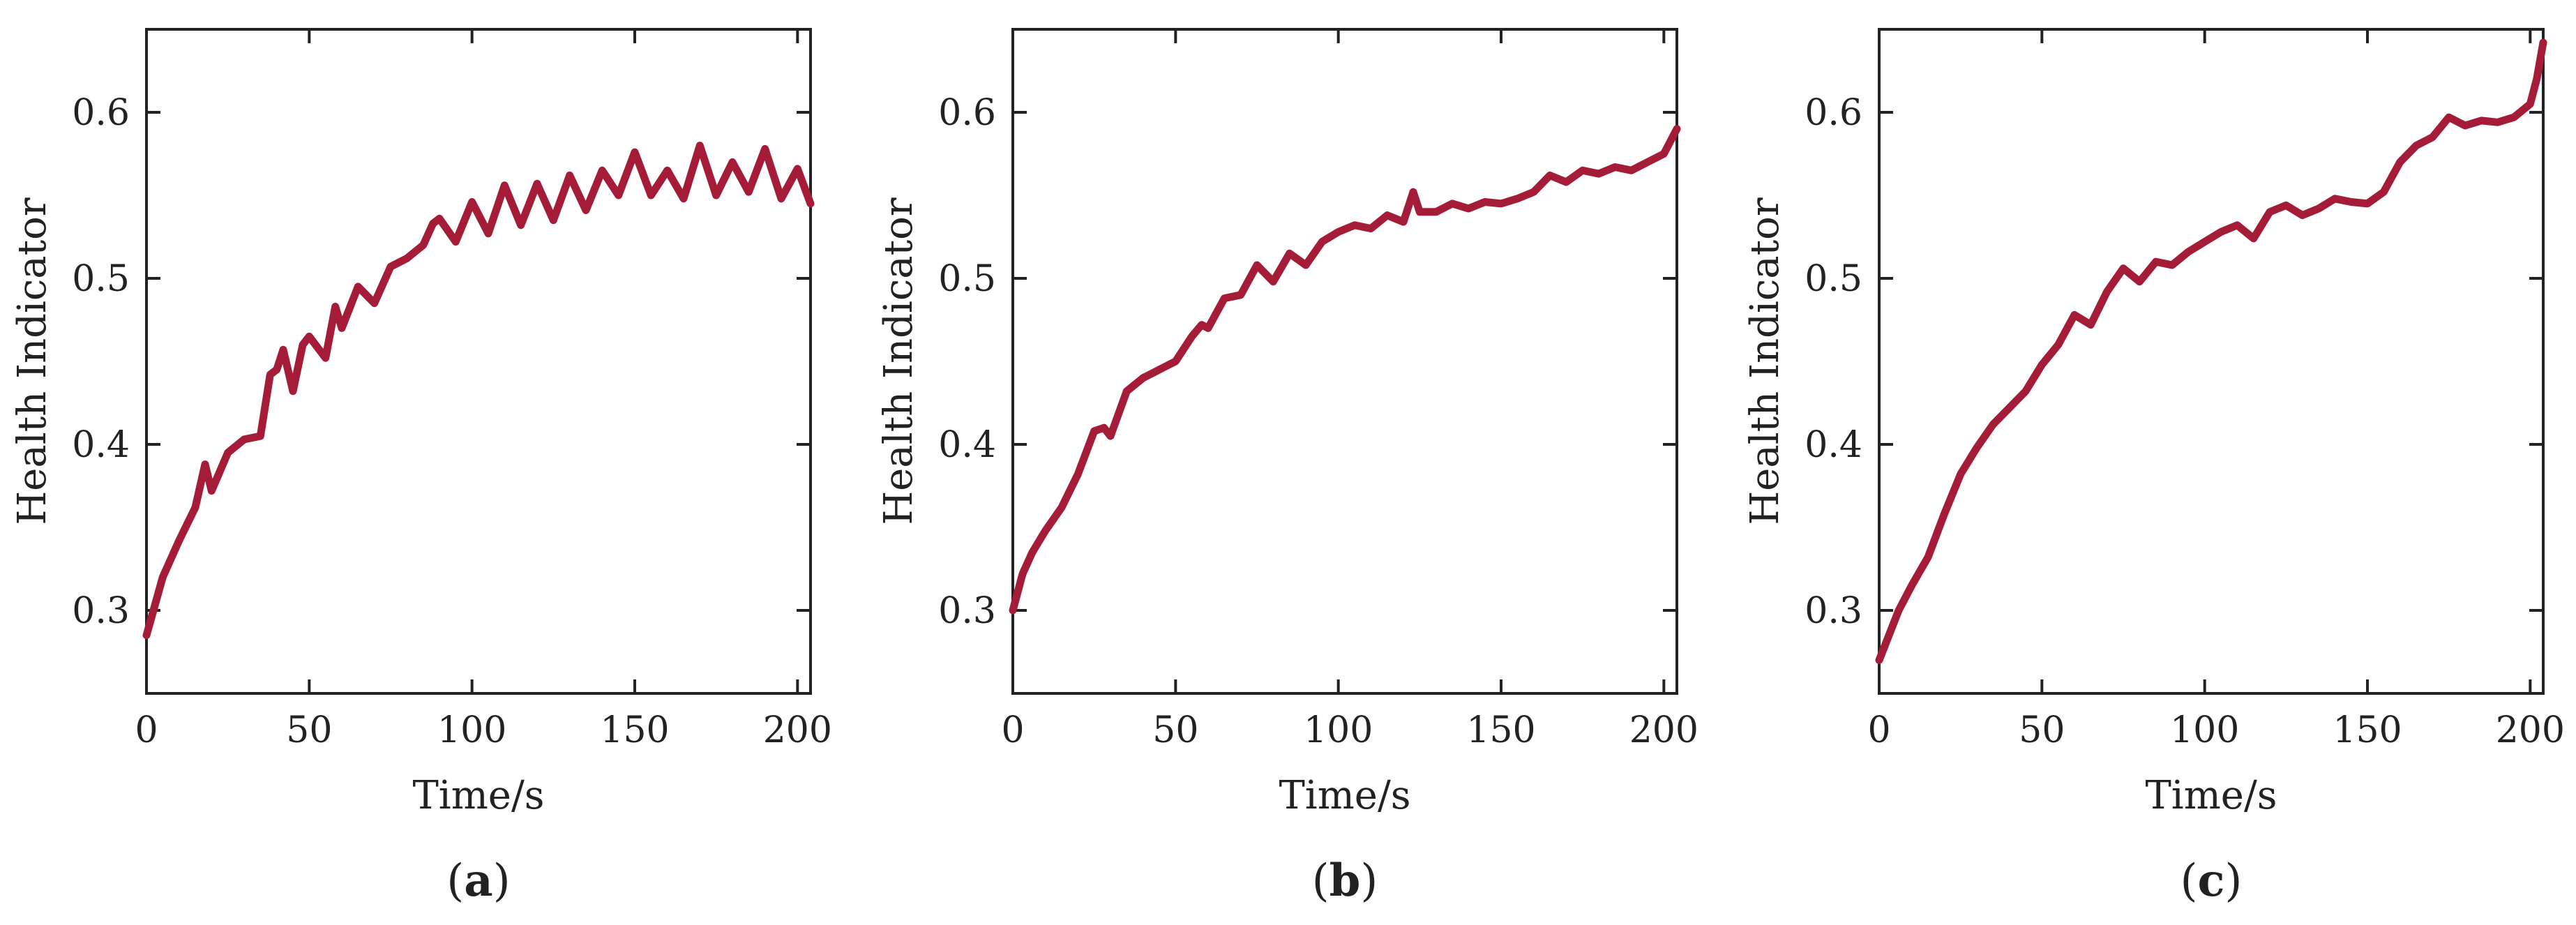 This screenshot has height=925, width=2576. What do you see at coordinates (1345, 881) in the screenshot?
I see `panel-caption: (b)` at bounding box center [1345, 881].